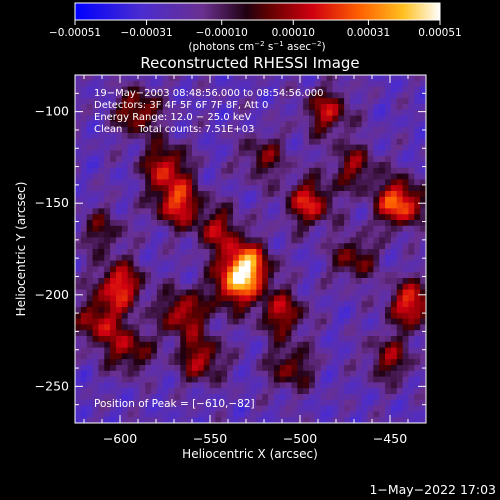 The width and height of the screenshot is (500, 500). I want to click on peak-position-label: Position of Peak = [−610,−82], so click(174, 404).